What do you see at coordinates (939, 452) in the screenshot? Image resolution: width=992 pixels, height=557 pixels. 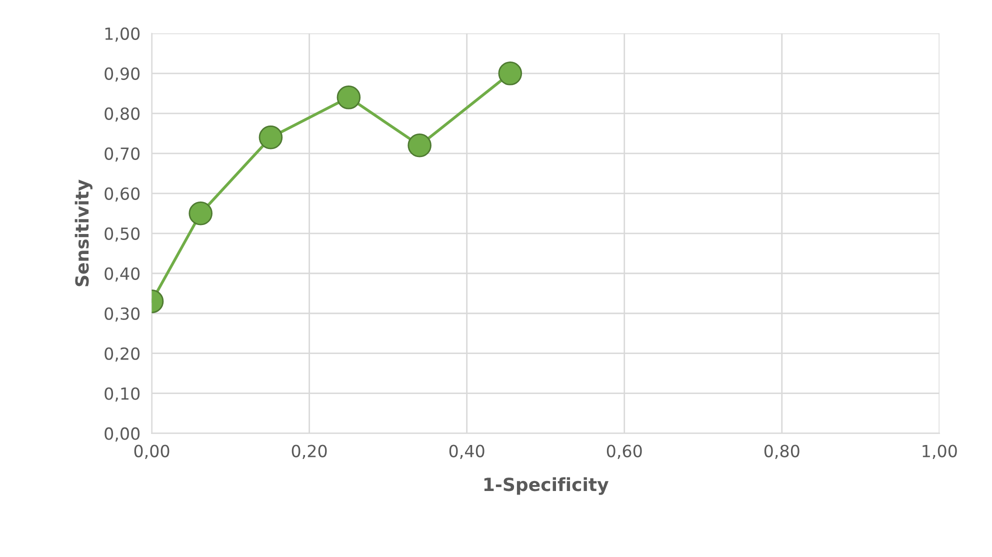 I see `x-tick-label: 1,00` at bounding box center [939, 452].